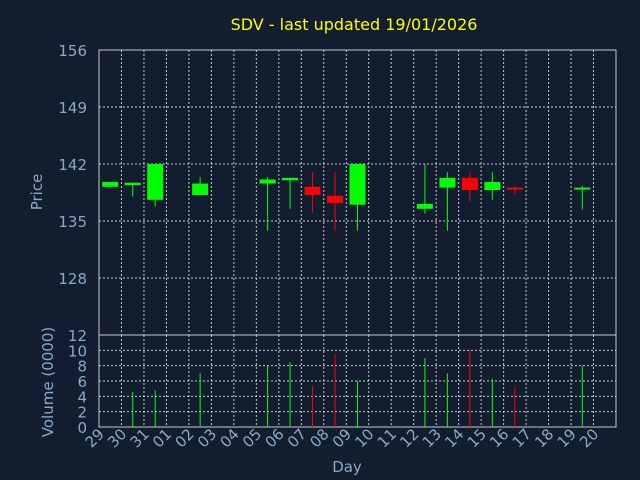 The image size is (640, 480). What do you see at coordinates (82, 382) in the screenshot?
I see `volume-tick-label: 6` at bounding box center [82, 382].